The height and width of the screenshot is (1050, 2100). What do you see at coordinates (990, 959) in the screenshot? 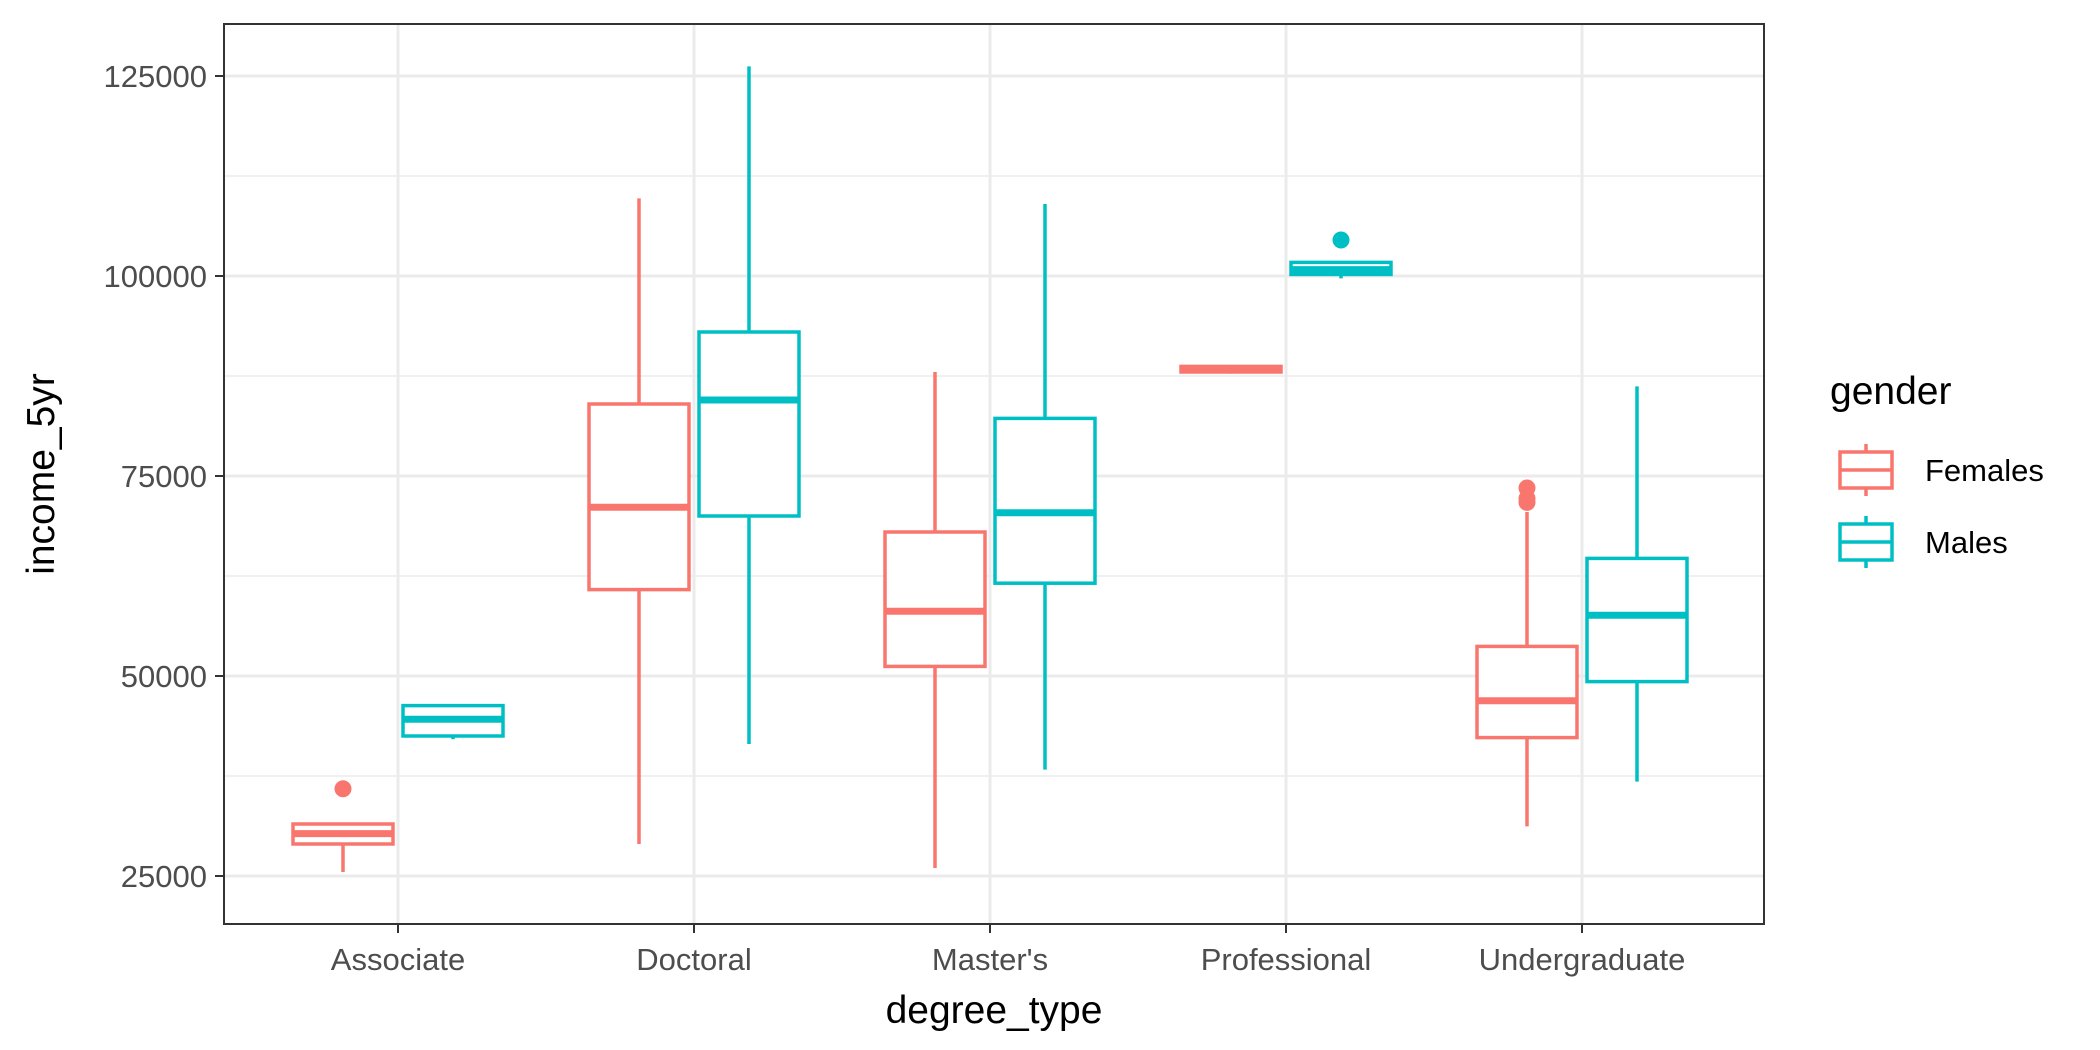
I see `x-tick-label: Master's` at bounding box center [990, 959].